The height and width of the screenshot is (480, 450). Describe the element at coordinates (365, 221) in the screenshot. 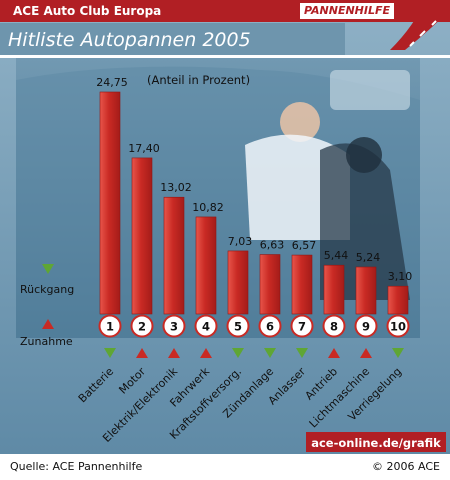

I see `second-person` at that location.